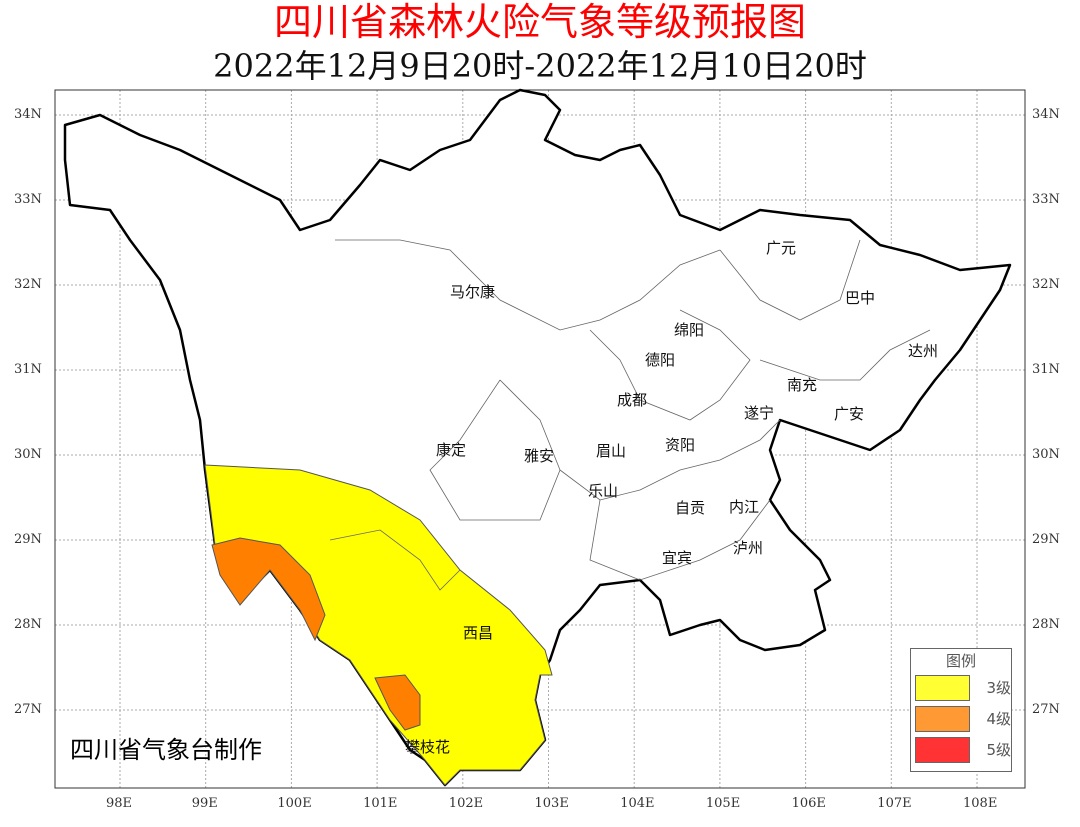 Image resolution: width=1080 pixels, height=827 pixels. I want to click on legend-item: 4级, so click(963, 718).